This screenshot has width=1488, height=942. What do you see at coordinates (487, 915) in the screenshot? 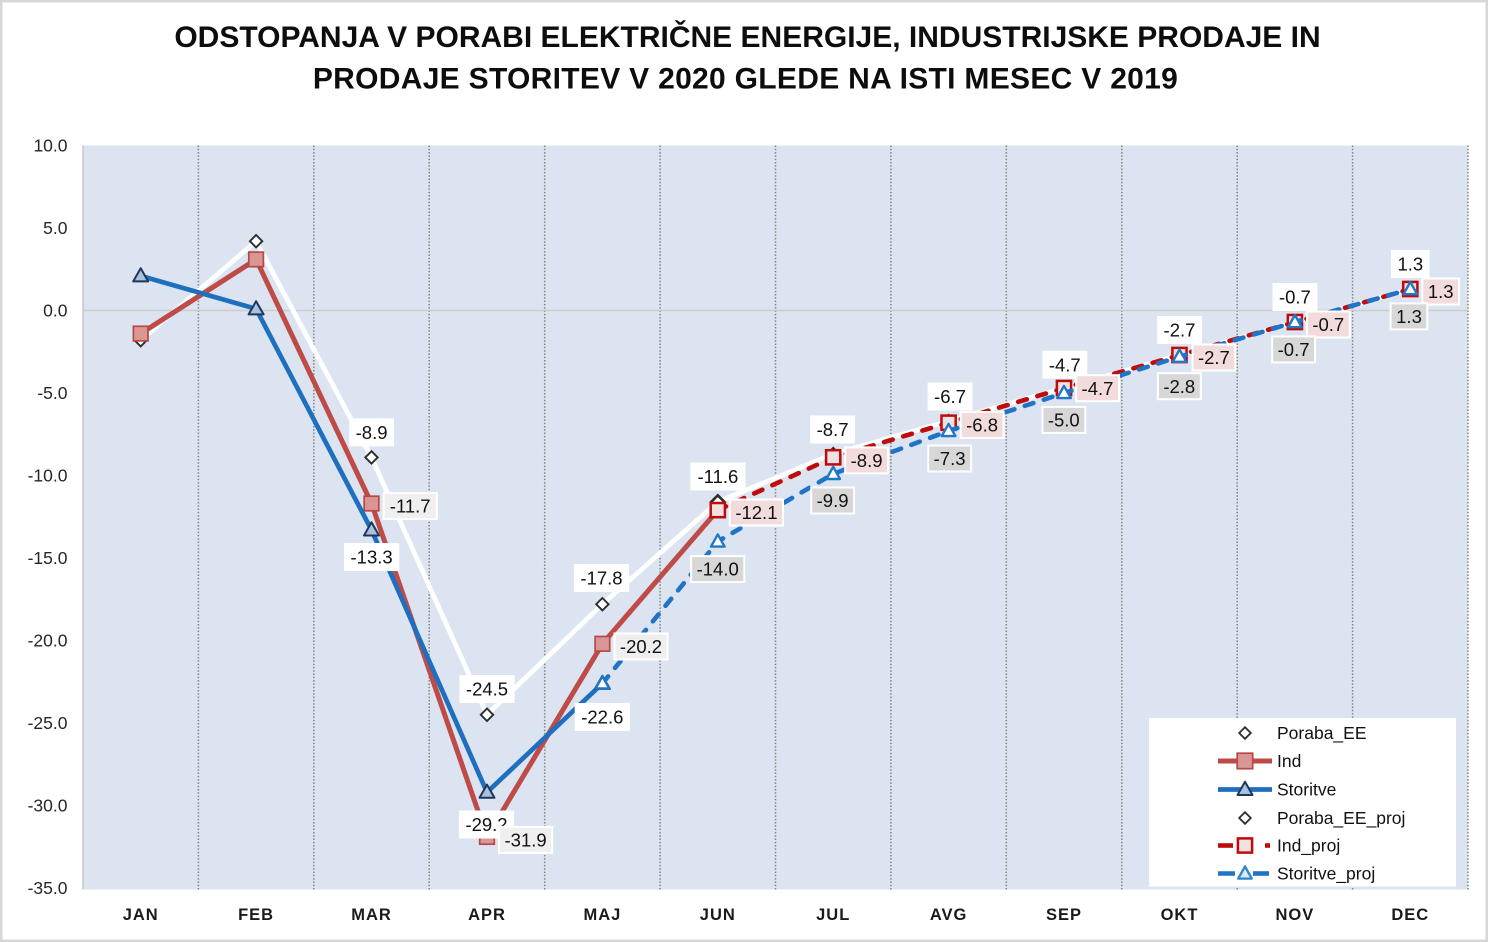
I see `svg-text: APR` at bounding box center [487, 915].